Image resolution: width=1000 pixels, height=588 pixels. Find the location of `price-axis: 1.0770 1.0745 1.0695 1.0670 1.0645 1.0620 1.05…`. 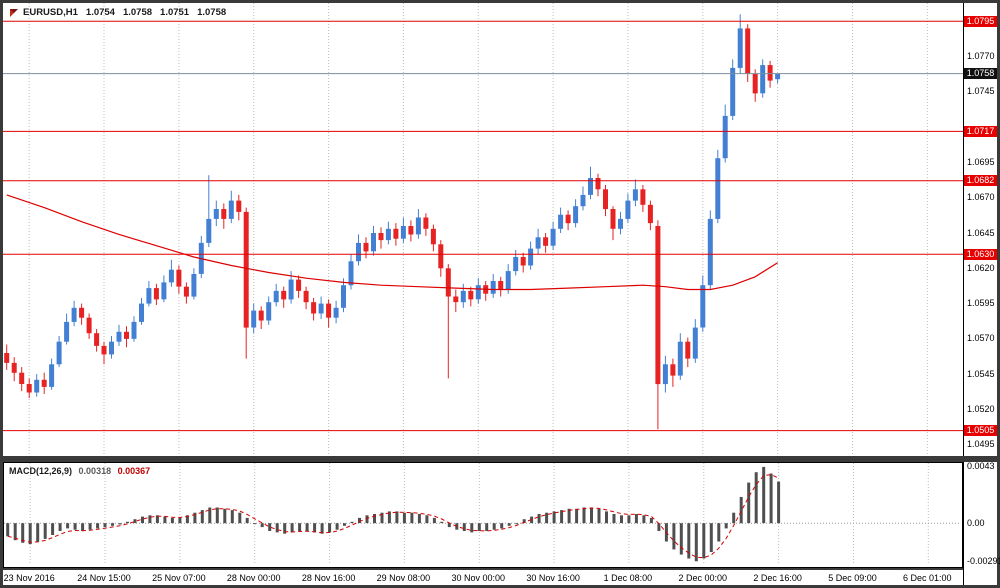

price-axis: 1.0770 1.0745 1.0695 1.0670 1.0645 1.0620 1.05… is located at coordinates (981, 294).